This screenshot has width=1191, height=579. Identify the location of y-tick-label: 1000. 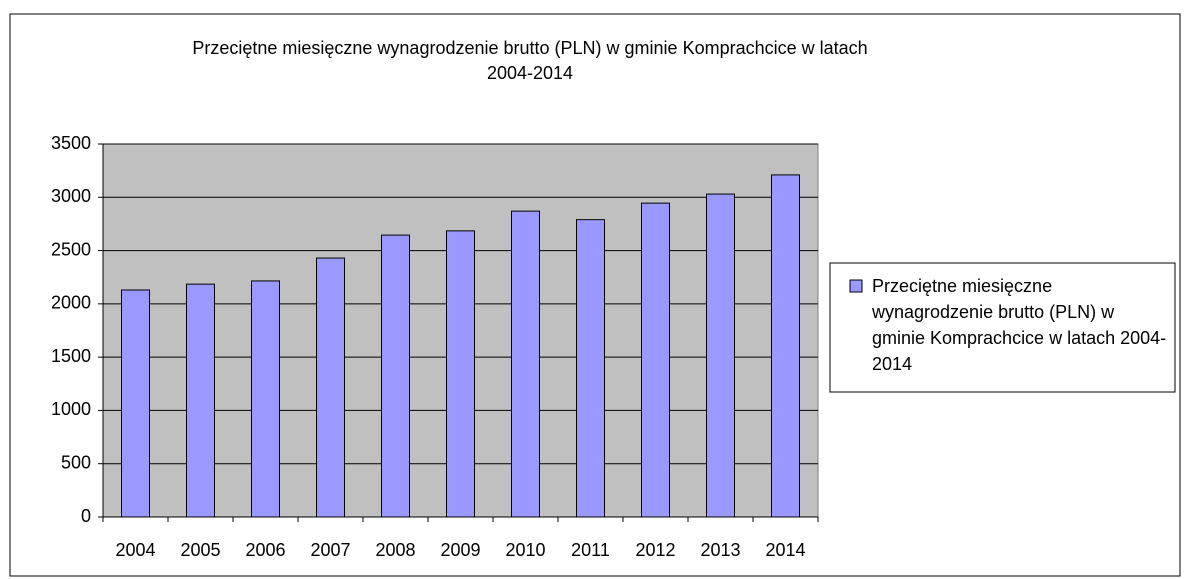
(71, 409).